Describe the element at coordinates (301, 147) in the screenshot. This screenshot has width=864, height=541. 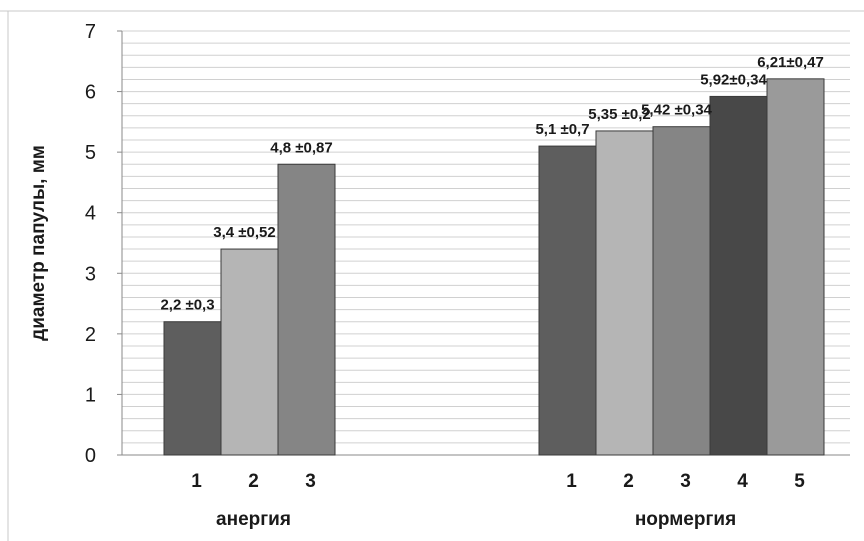
I see `data-label: 4,8 ±0,87` at that location.